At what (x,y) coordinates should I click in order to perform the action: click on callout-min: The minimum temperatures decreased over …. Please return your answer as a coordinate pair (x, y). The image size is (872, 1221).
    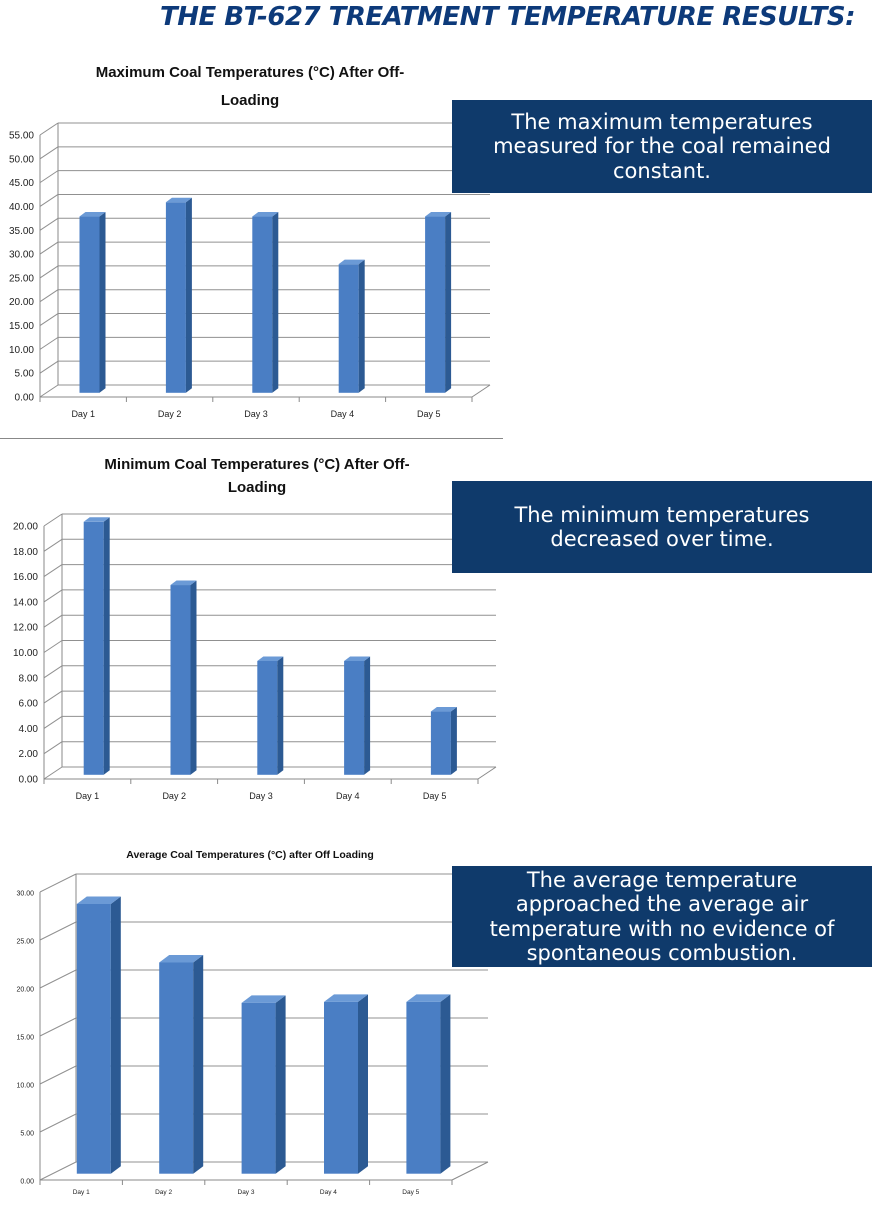
    Looking at the image, I should click on (662, 527).